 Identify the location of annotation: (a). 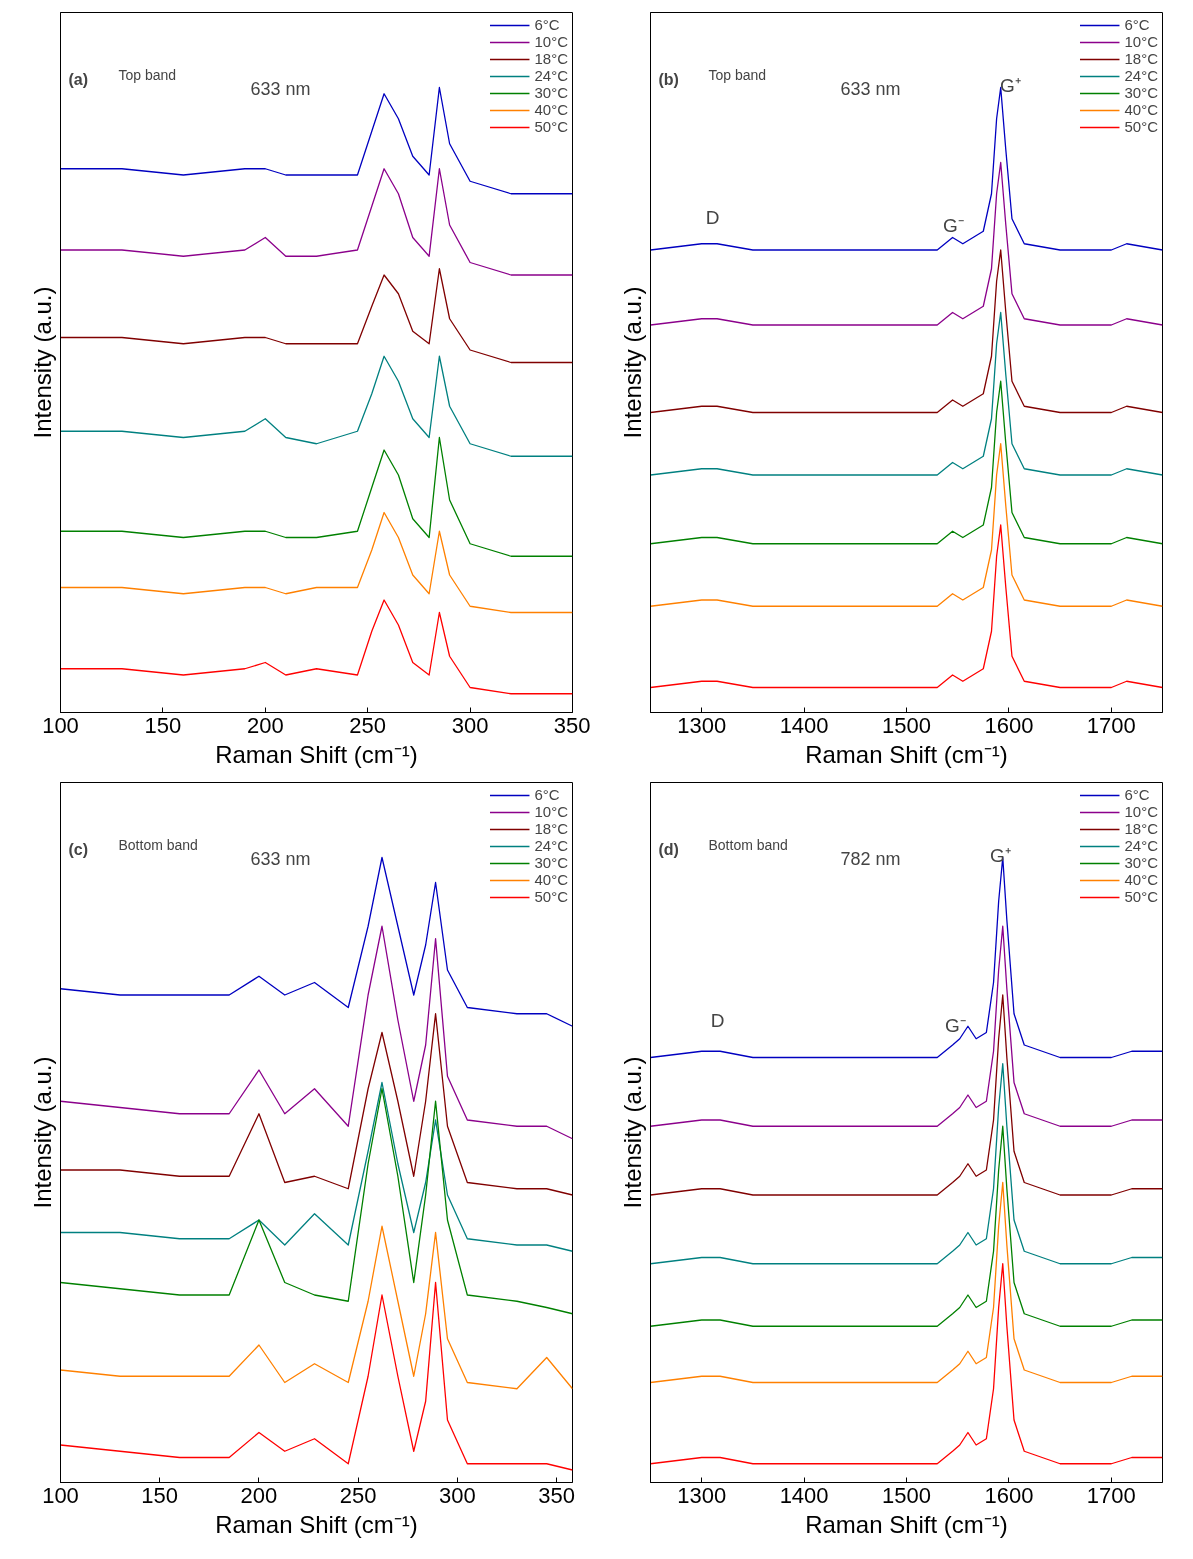
(78, 79).